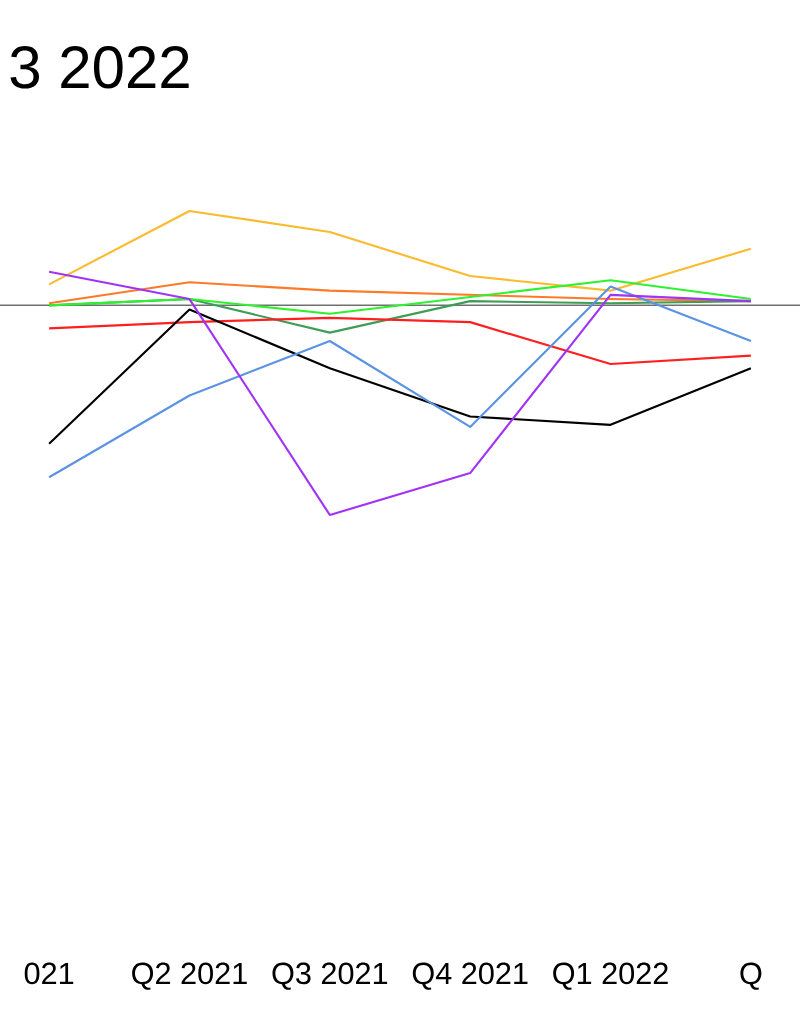 The image size is (800, 1032). What do you see at coordinates (470, 976) in the screenshot?
I see `x-tick-label: Q4 2021` at bounding box center [470, 976].